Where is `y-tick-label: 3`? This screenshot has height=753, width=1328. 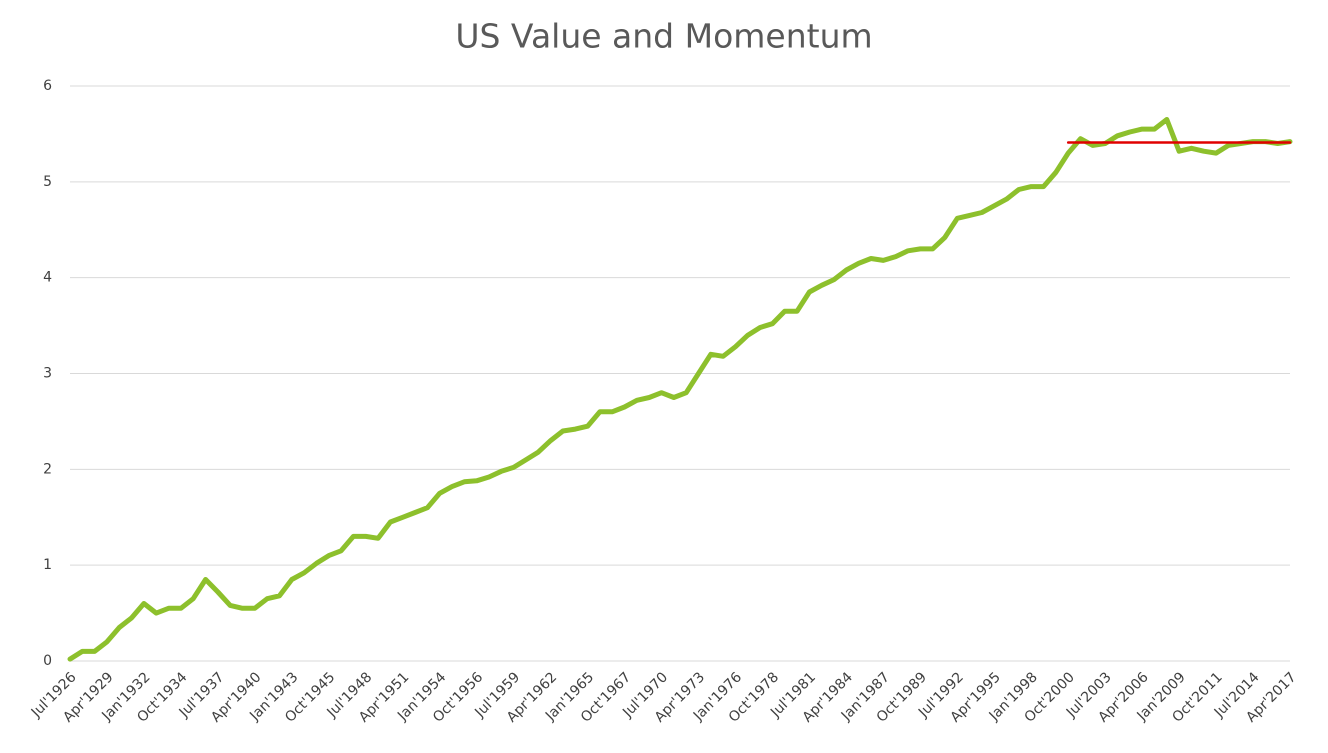 y-tick-label: 3 is located at coordinates (47, 374).